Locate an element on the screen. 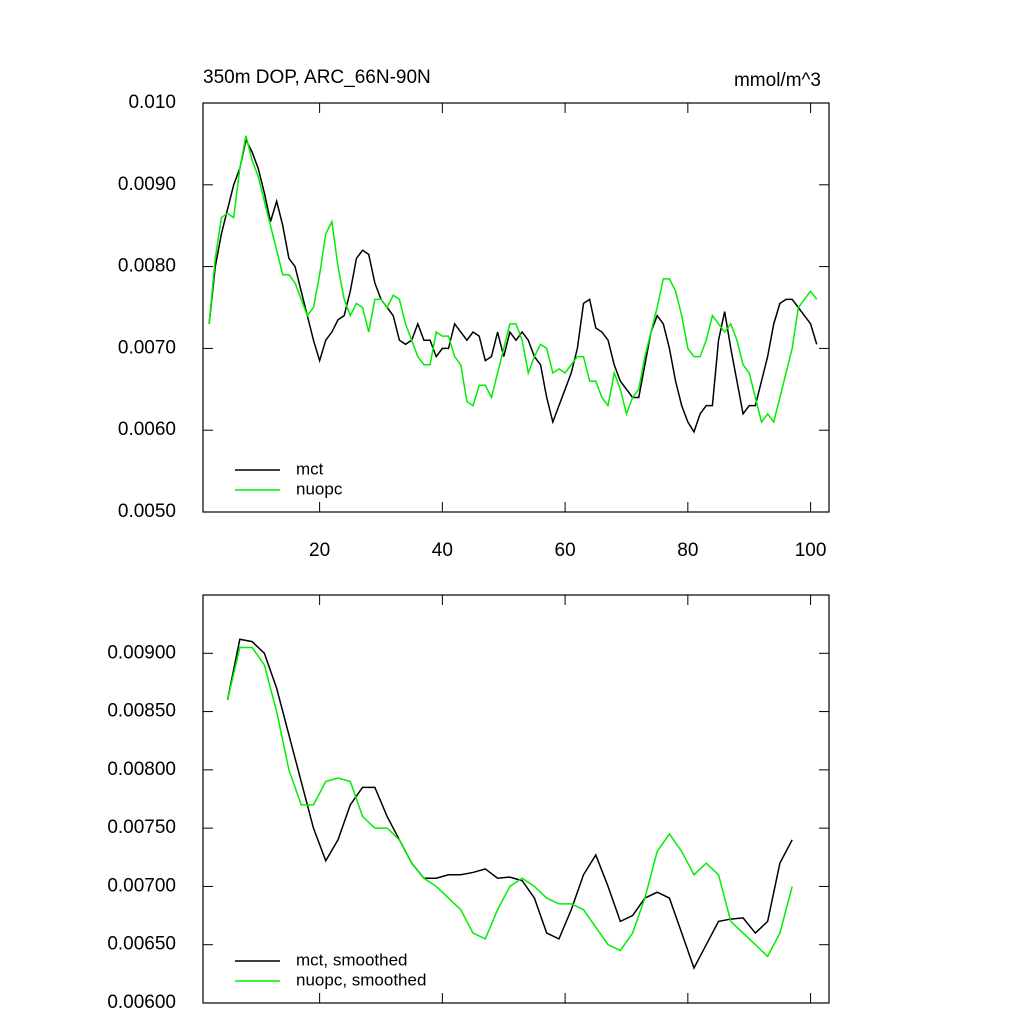 This screenshot has width=1024, height=1024. legend-label: mct, smoothed is located at coordinates (352, 959).